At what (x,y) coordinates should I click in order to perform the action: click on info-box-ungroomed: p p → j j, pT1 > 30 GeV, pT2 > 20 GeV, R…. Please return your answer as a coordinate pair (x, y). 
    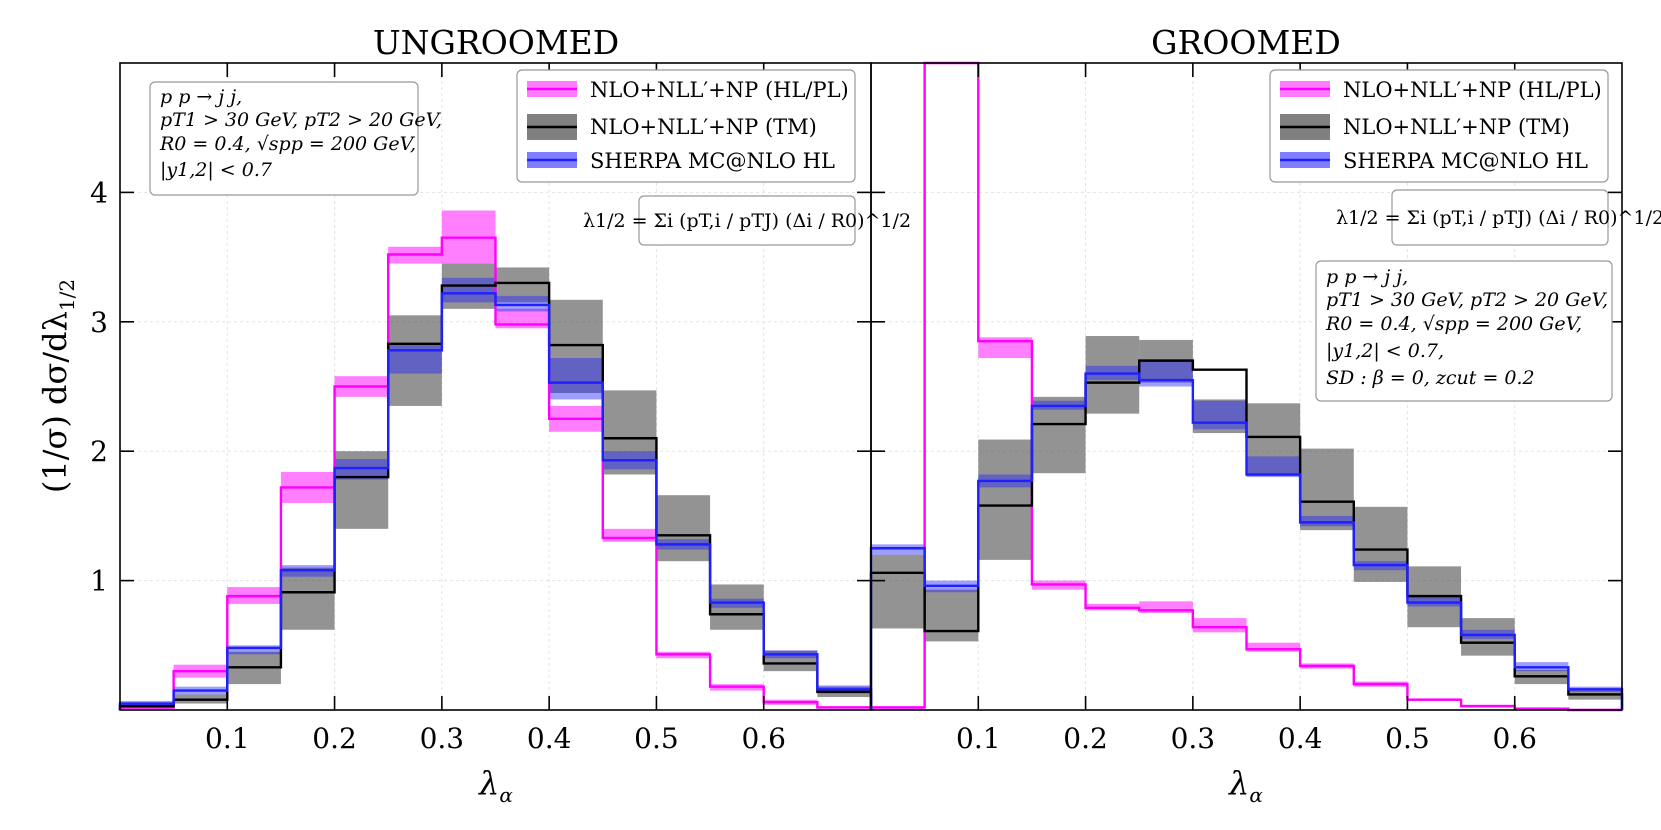
    Looking at the image, I should click on (295, 138).